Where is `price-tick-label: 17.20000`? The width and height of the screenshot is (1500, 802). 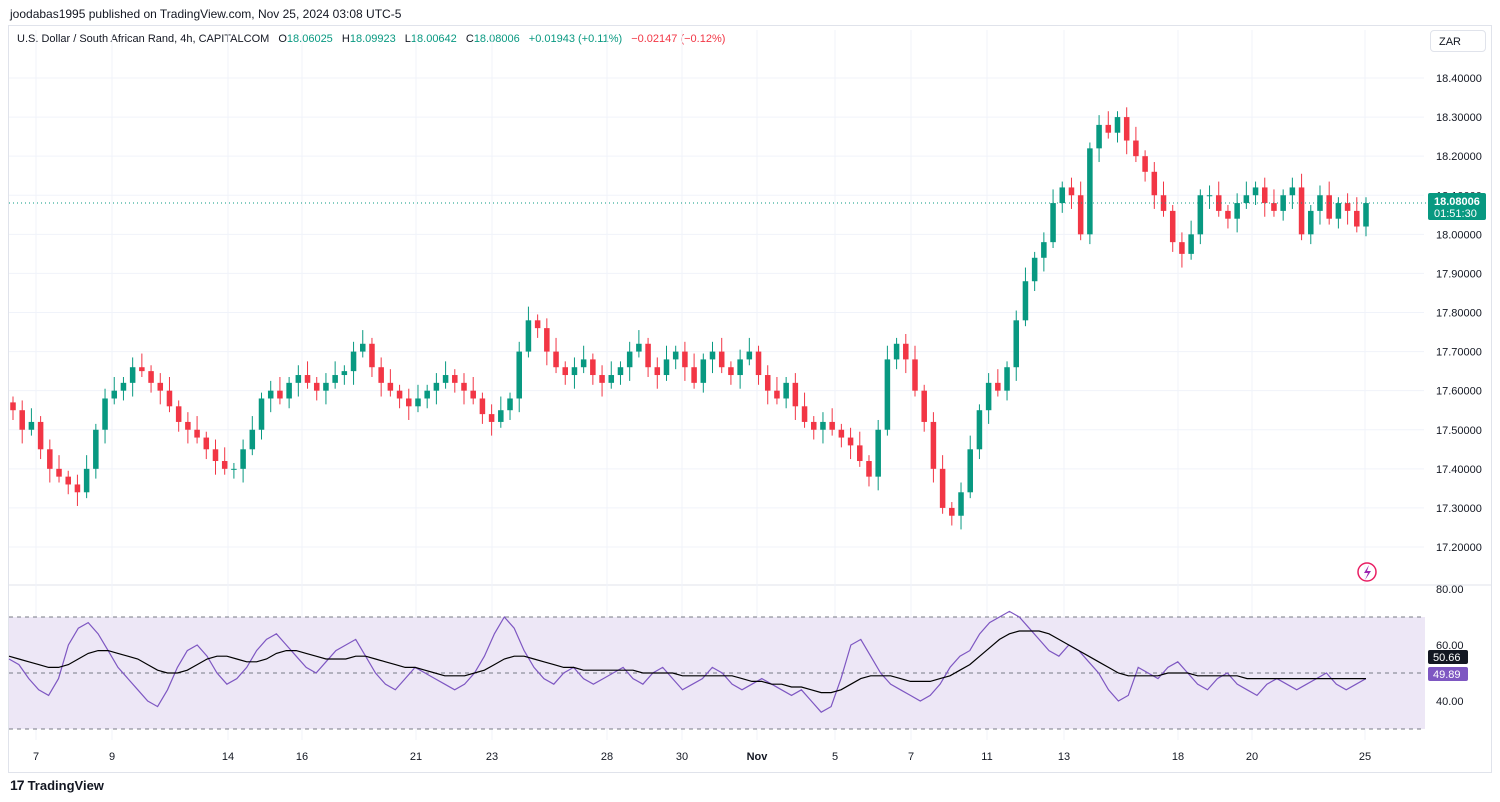
price-tick-label: 17.20000 is located at coordinates (1459, 548).